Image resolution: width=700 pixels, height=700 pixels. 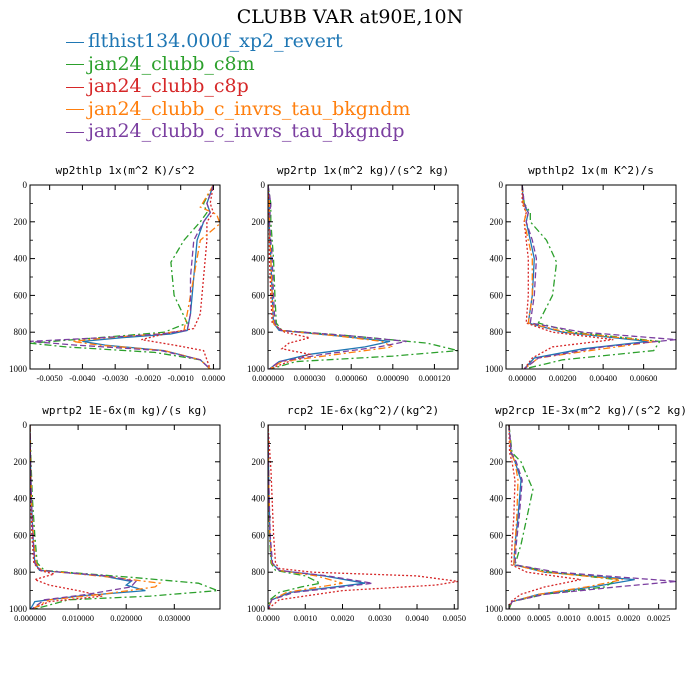 I want to click on x-tick-label: 0.000030, so click(x=310, y=378).